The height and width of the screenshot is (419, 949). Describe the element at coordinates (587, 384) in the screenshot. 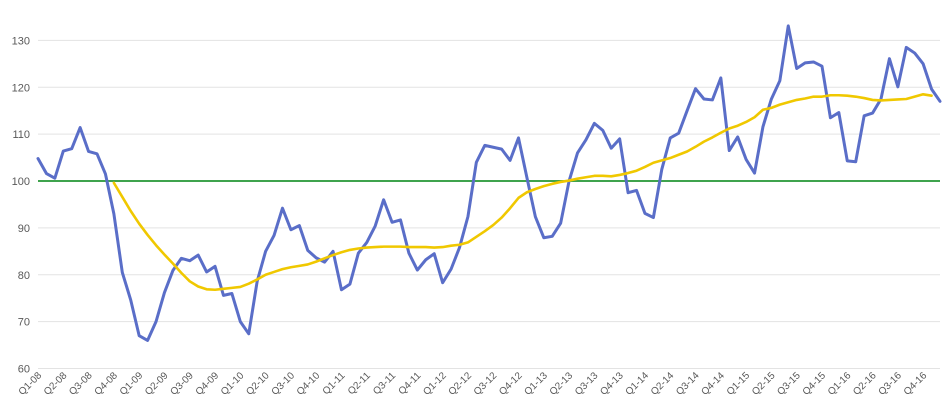

I see `x-tick-label: Q3-13` at that location.